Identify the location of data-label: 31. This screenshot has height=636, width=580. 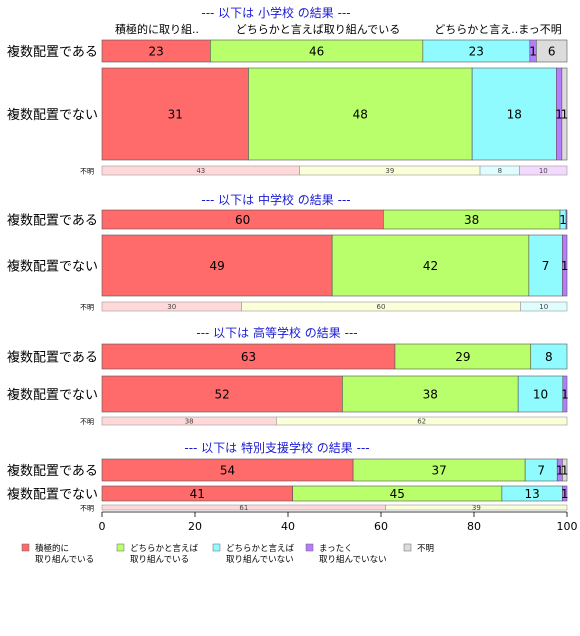
(175, 115).